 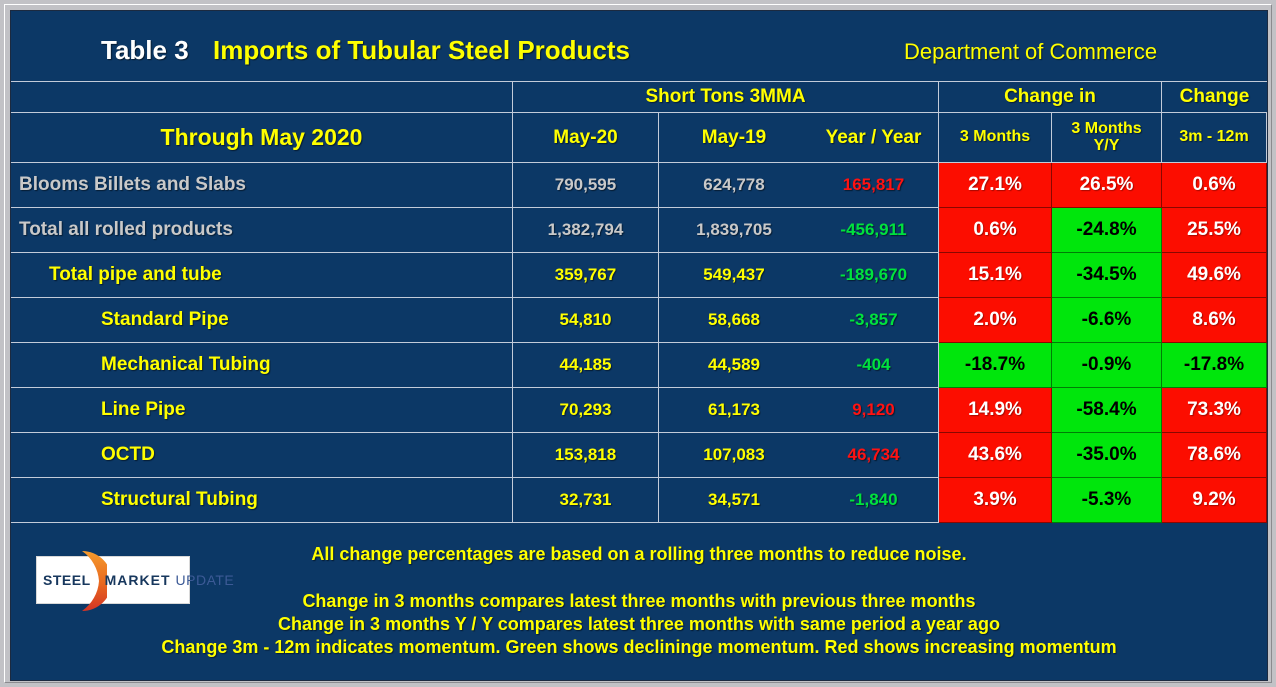 I want to click on page-title: Imports of Tubular Steel Products, so click(x=422, y=50).